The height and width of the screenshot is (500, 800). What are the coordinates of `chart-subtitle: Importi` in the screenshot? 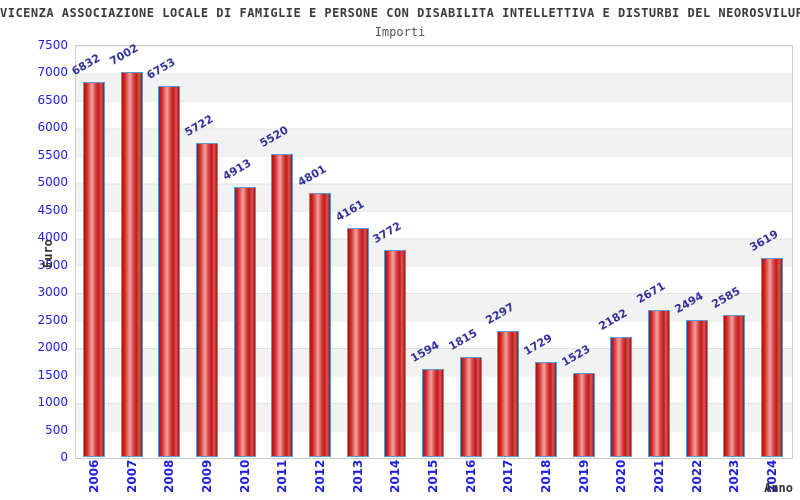 It's located at (400, 32).